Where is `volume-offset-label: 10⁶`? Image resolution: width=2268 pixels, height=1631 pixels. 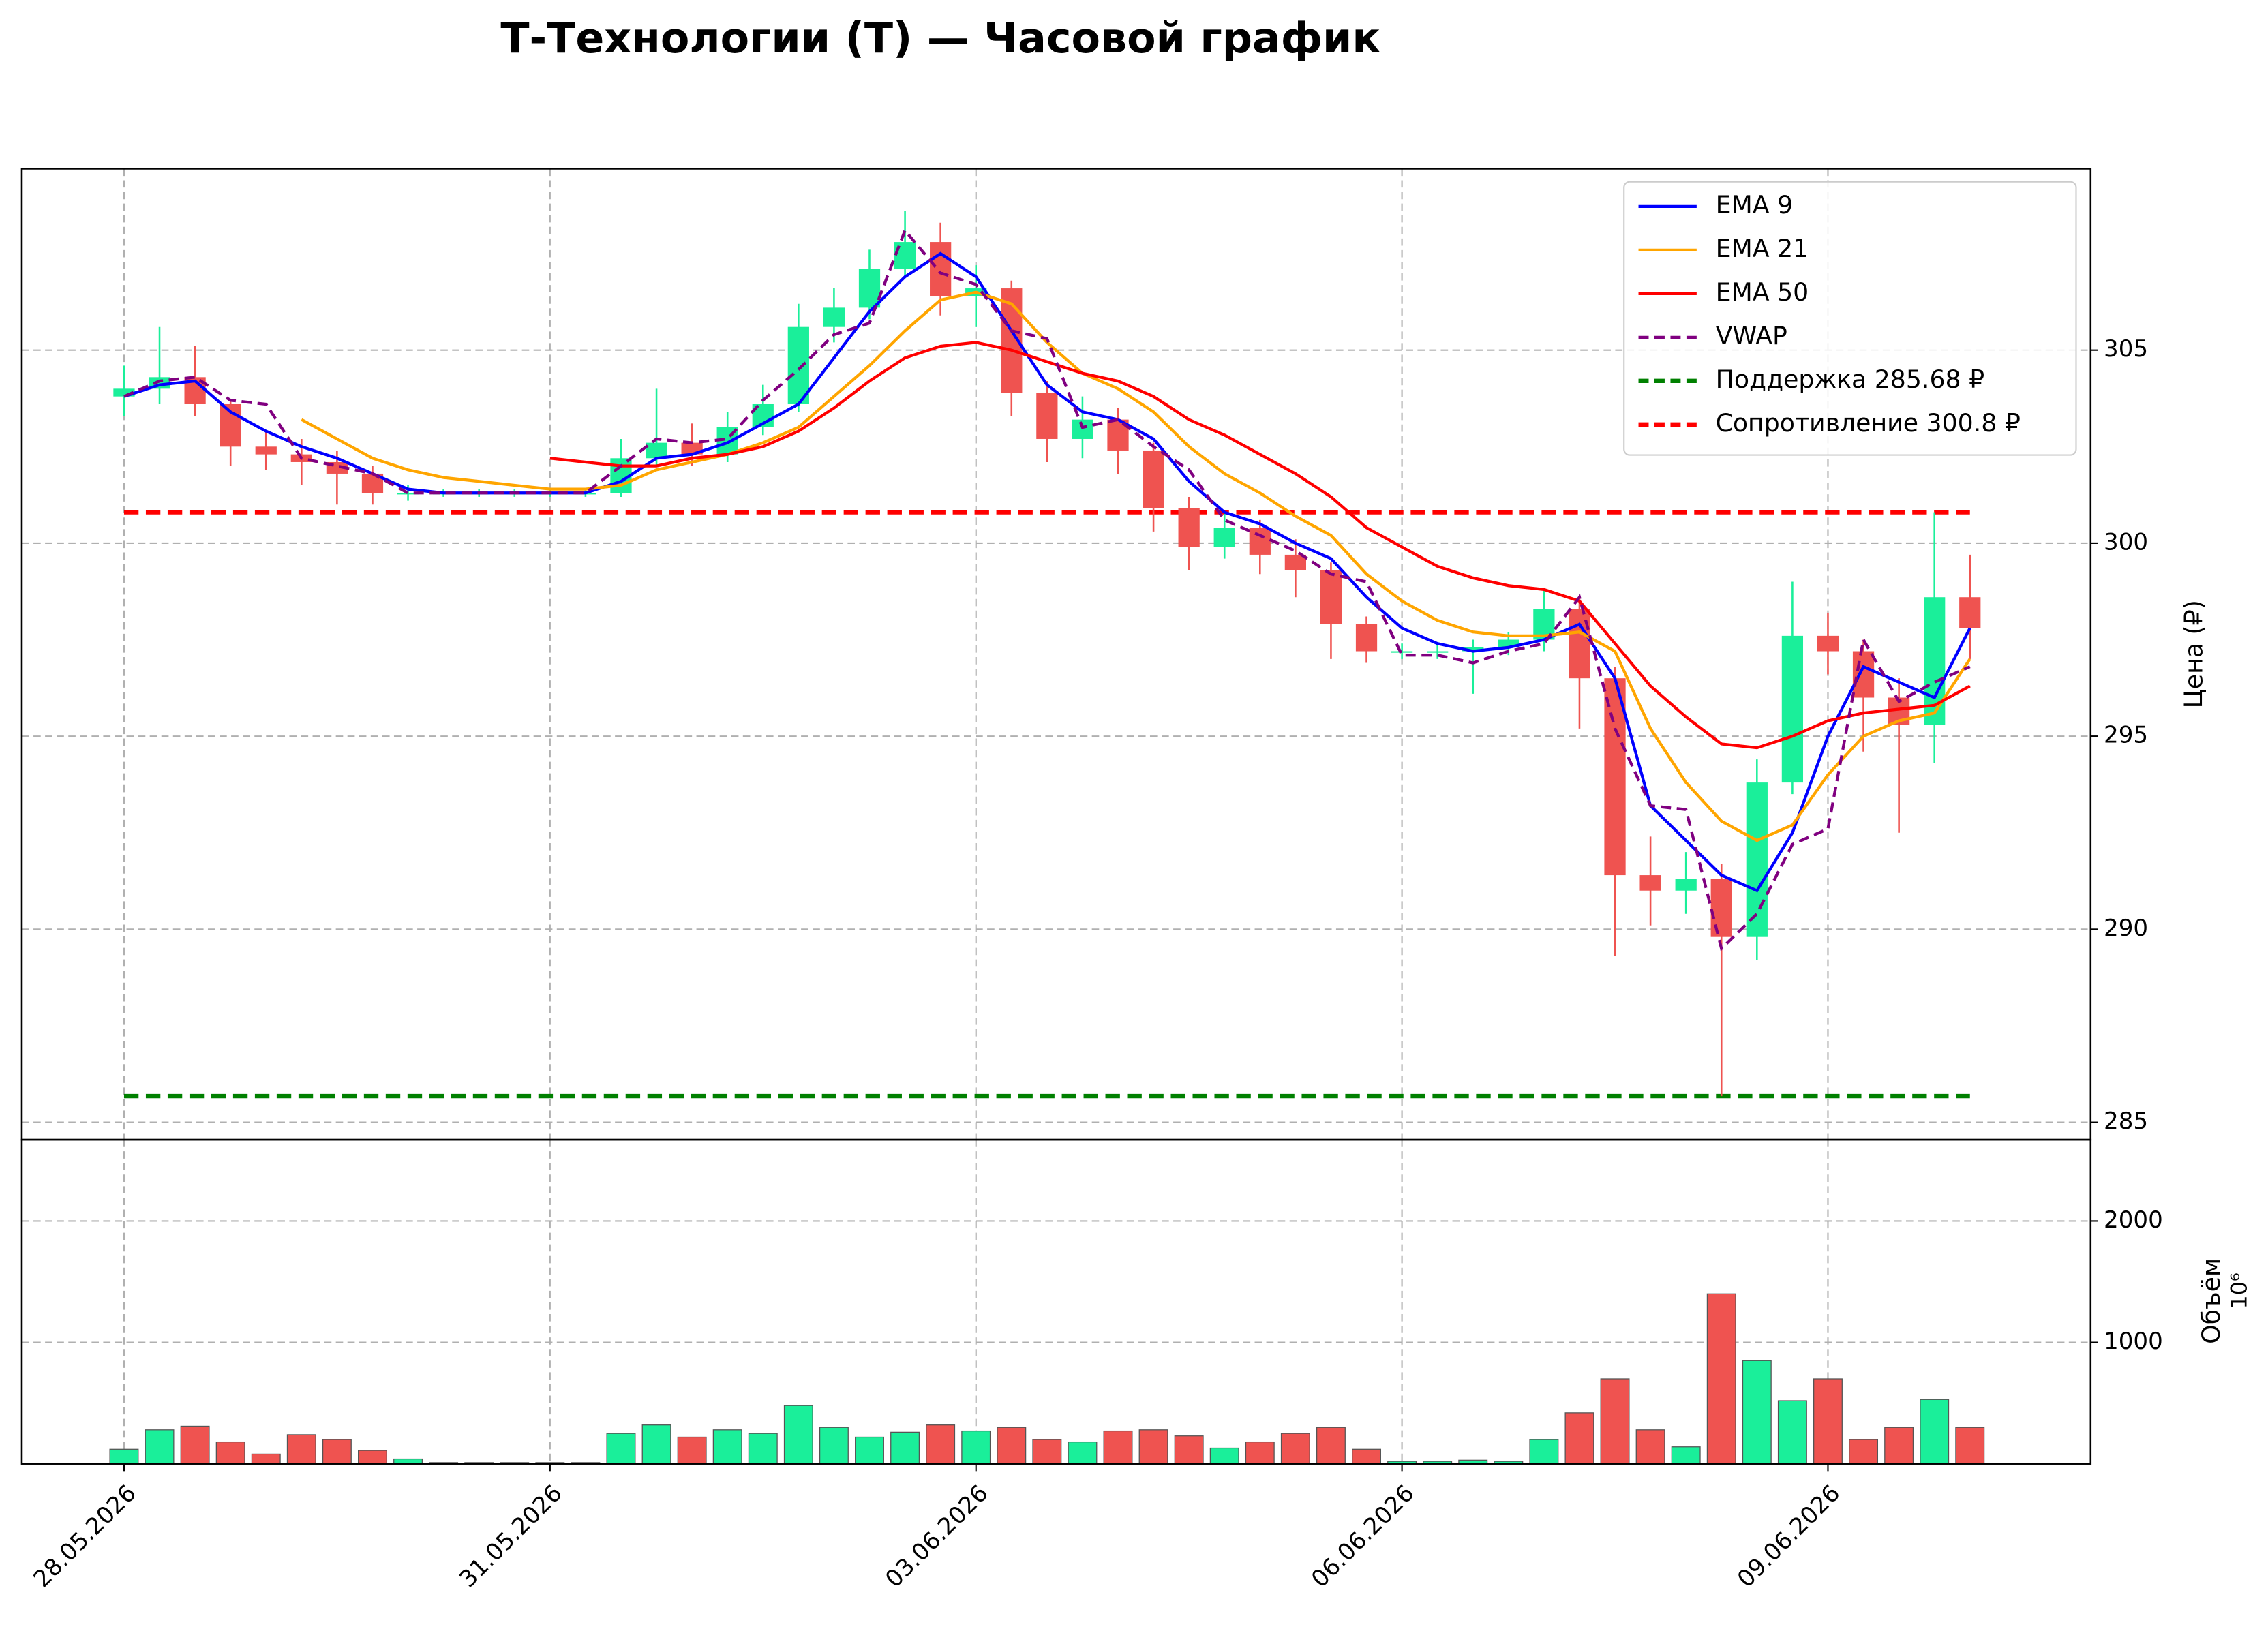 volume-offset-label: 10⁶ is located at coordinates (2239, 1290).